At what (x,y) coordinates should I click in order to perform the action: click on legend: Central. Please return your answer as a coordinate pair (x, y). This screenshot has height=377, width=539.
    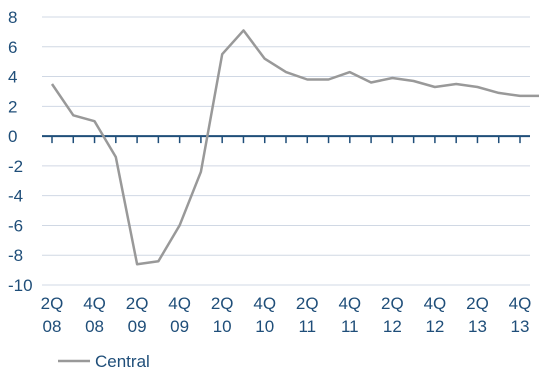
    Looking at the image, I should click on (104, 361).